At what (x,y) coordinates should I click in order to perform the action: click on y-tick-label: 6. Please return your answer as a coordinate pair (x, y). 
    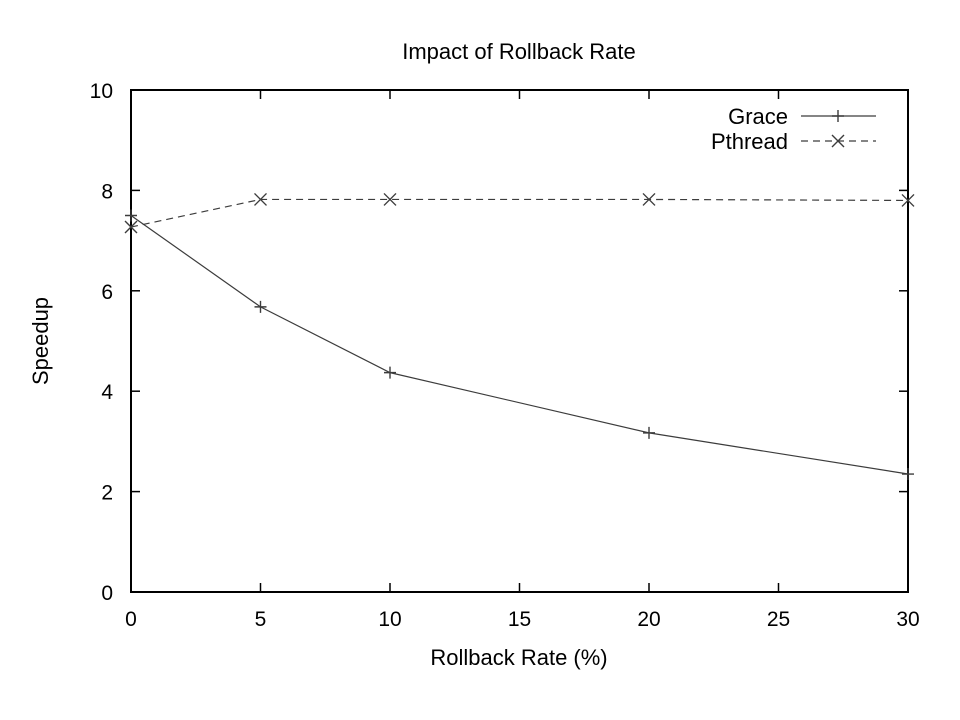
    Looking at the image, I should click on (107, 292).